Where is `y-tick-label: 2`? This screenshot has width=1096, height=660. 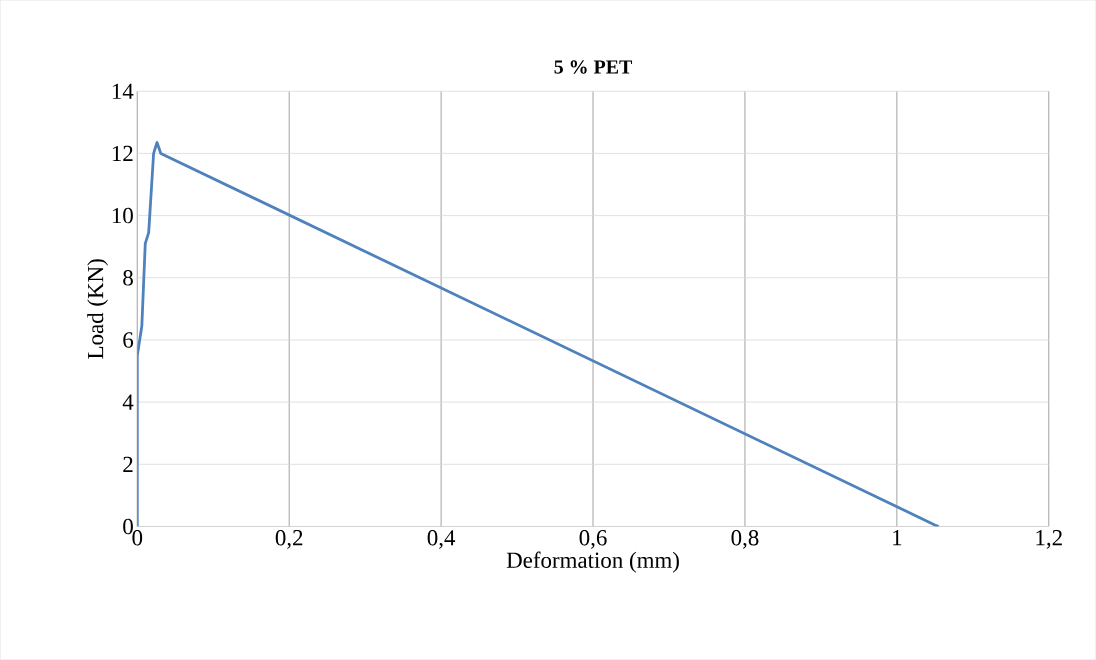 y-tick-label: 2 is located at coordinates (128, 464).